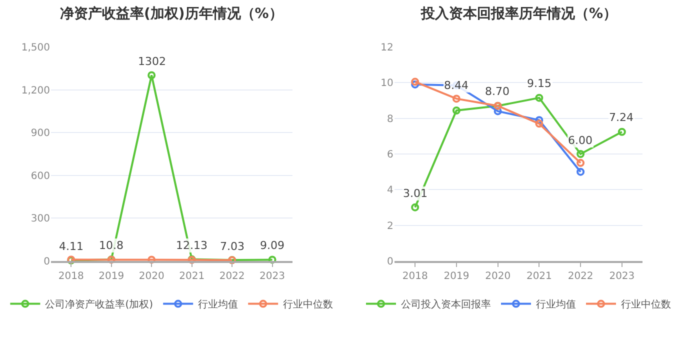  I want to click on y-tick-label: 2, so click(390, 226).